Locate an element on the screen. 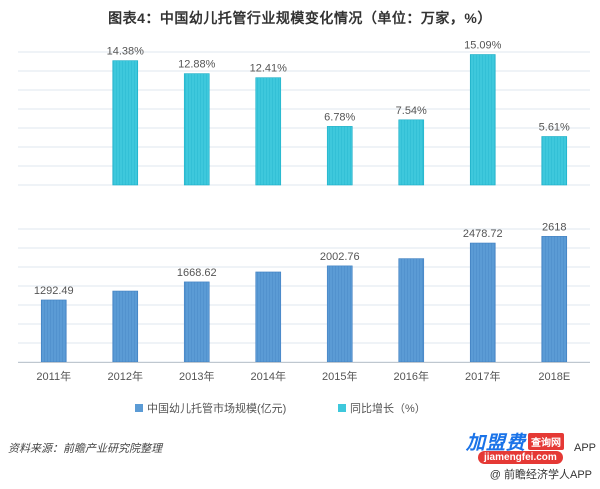 The image size is (600, 489). legend-swatch-market is located at coordinates (139, 408).